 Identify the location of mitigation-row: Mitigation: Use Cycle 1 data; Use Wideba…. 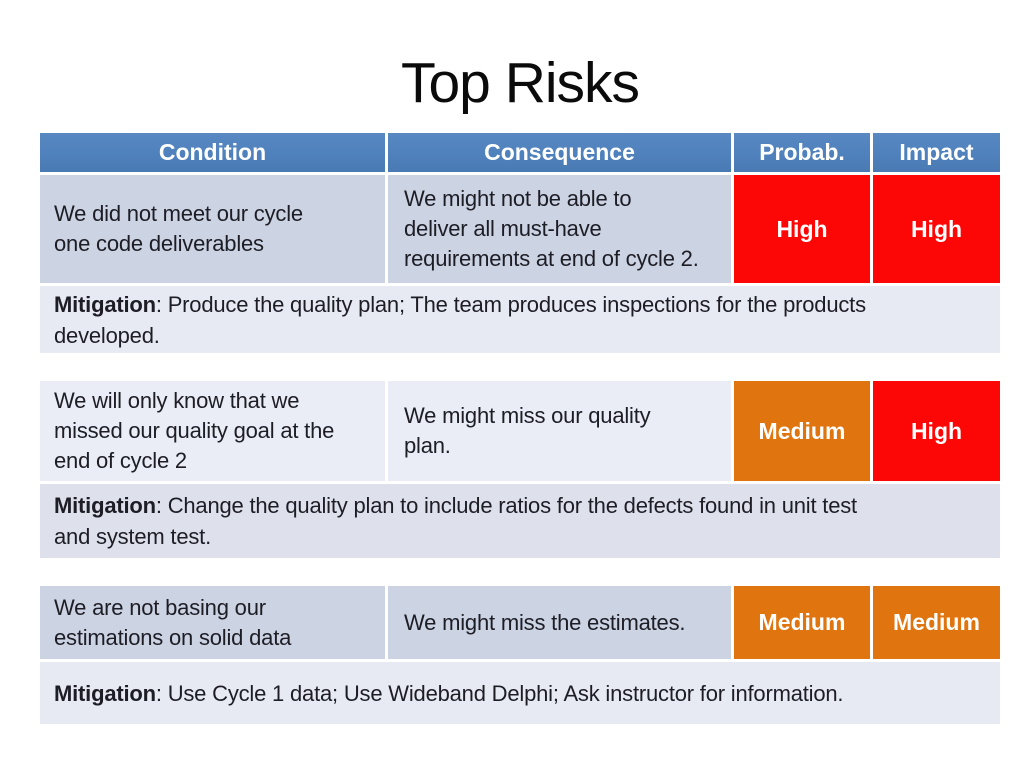
(520, 693).